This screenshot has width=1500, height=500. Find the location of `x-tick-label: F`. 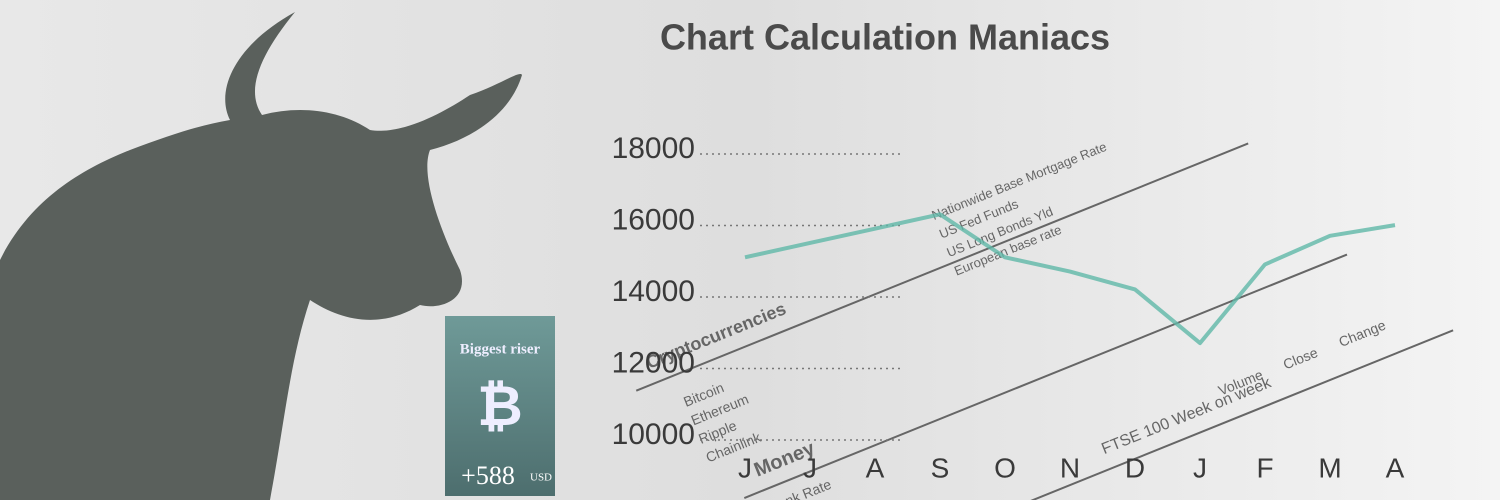

x-tick-label: F is located at coordinates (1264, 467).